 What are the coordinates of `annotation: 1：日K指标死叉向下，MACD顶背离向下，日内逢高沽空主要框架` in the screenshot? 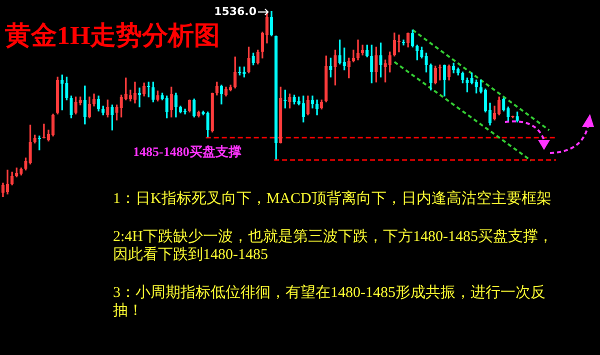 It's located at (332, 199).